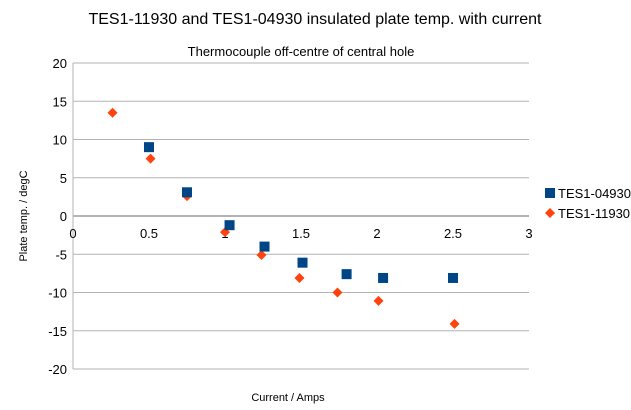 Image resolution: width=631 pixels, height=410 pixels. Describe the element at coordinates (24, 215) in the screenshot. I see `y-axis-label: Plate temp. / degC` at that location.